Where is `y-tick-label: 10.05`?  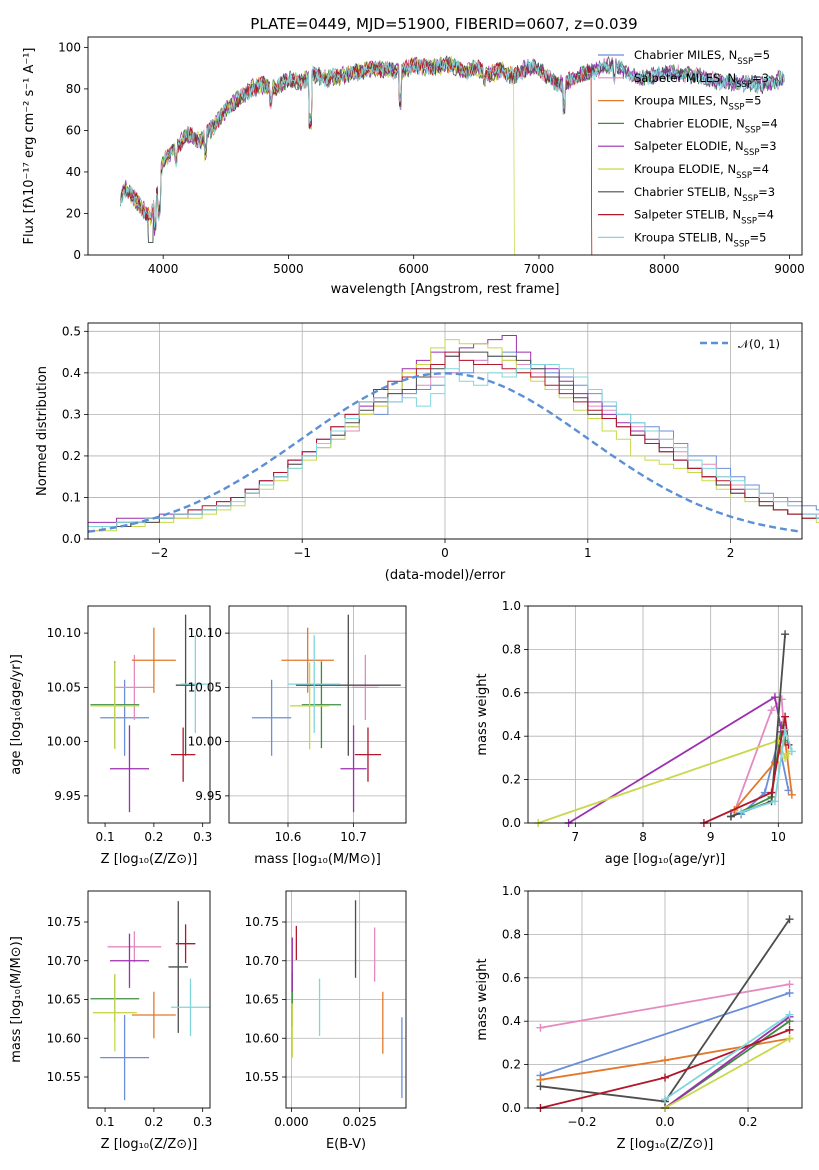 y-tick-label: 10.05 is located at coordinates (205, 687).